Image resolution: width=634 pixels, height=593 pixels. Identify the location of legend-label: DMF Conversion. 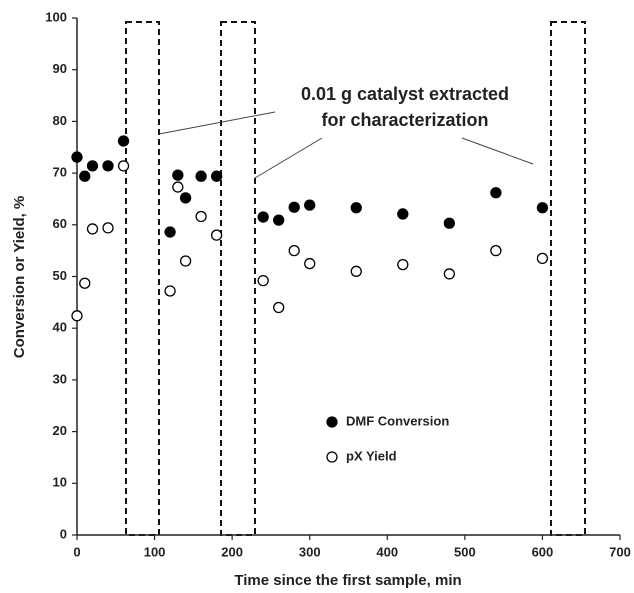
(397, 420).